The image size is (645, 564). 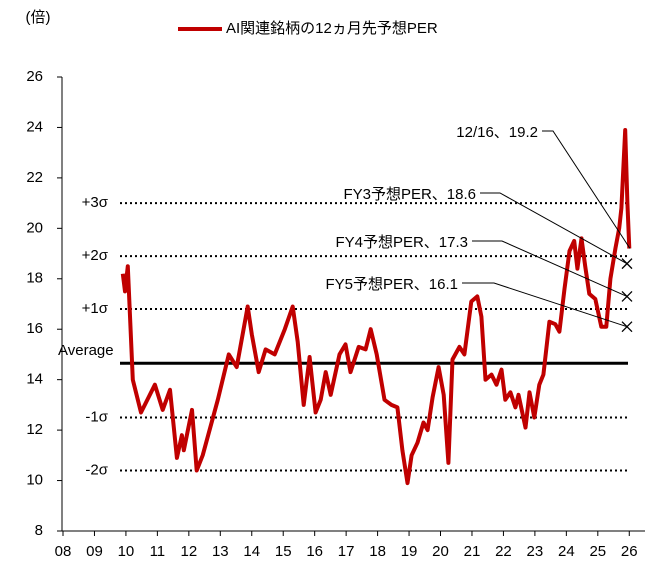 I want to click on annotation-label: FY4予想PER、17.3, so click(x=401, y=242).